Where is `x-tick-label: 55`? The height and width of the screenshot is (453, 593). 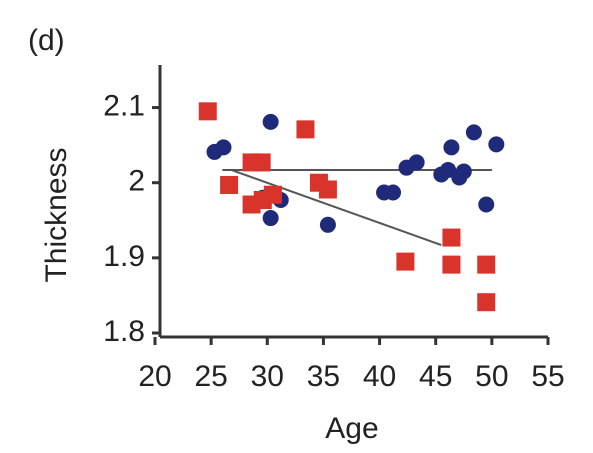
x-tick-label: 55 is located at coordinates (547, 376).